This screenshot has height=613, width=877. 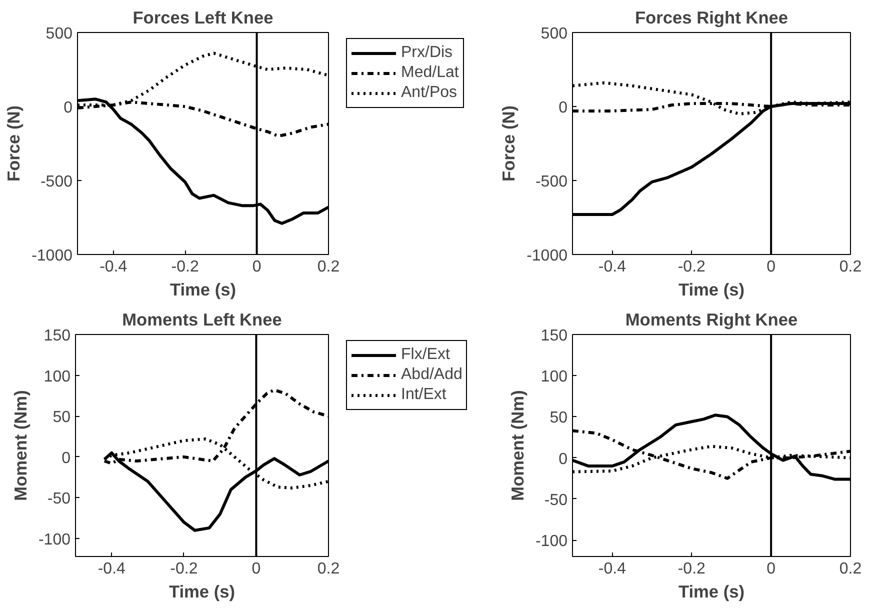 What do you see at coordinates (425, 355) in the screenshot?
I see `legend-label: Flx/Ext` at bounding box center [425, 355].